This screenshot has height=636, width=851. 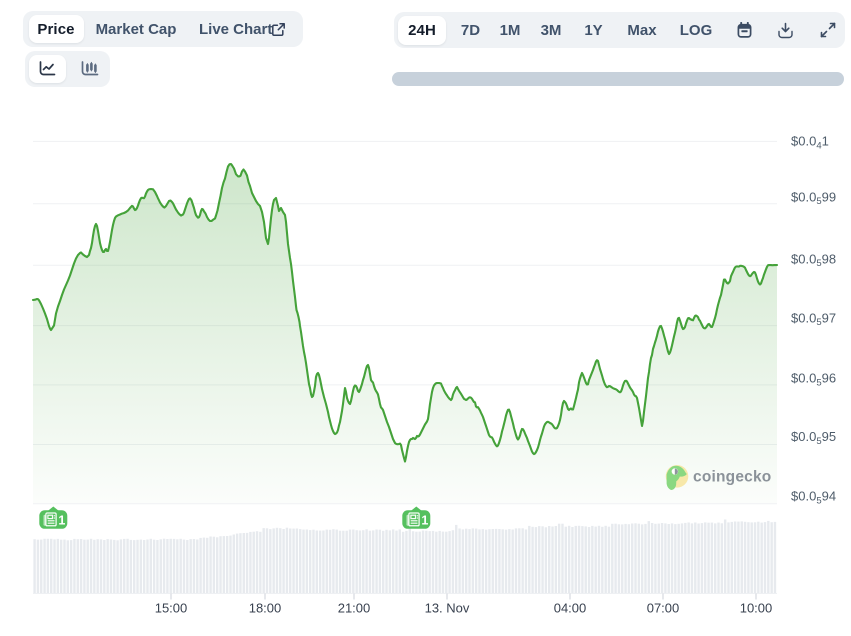 I want to click on svg-text: $0.0597, so click(x=813, y=319).